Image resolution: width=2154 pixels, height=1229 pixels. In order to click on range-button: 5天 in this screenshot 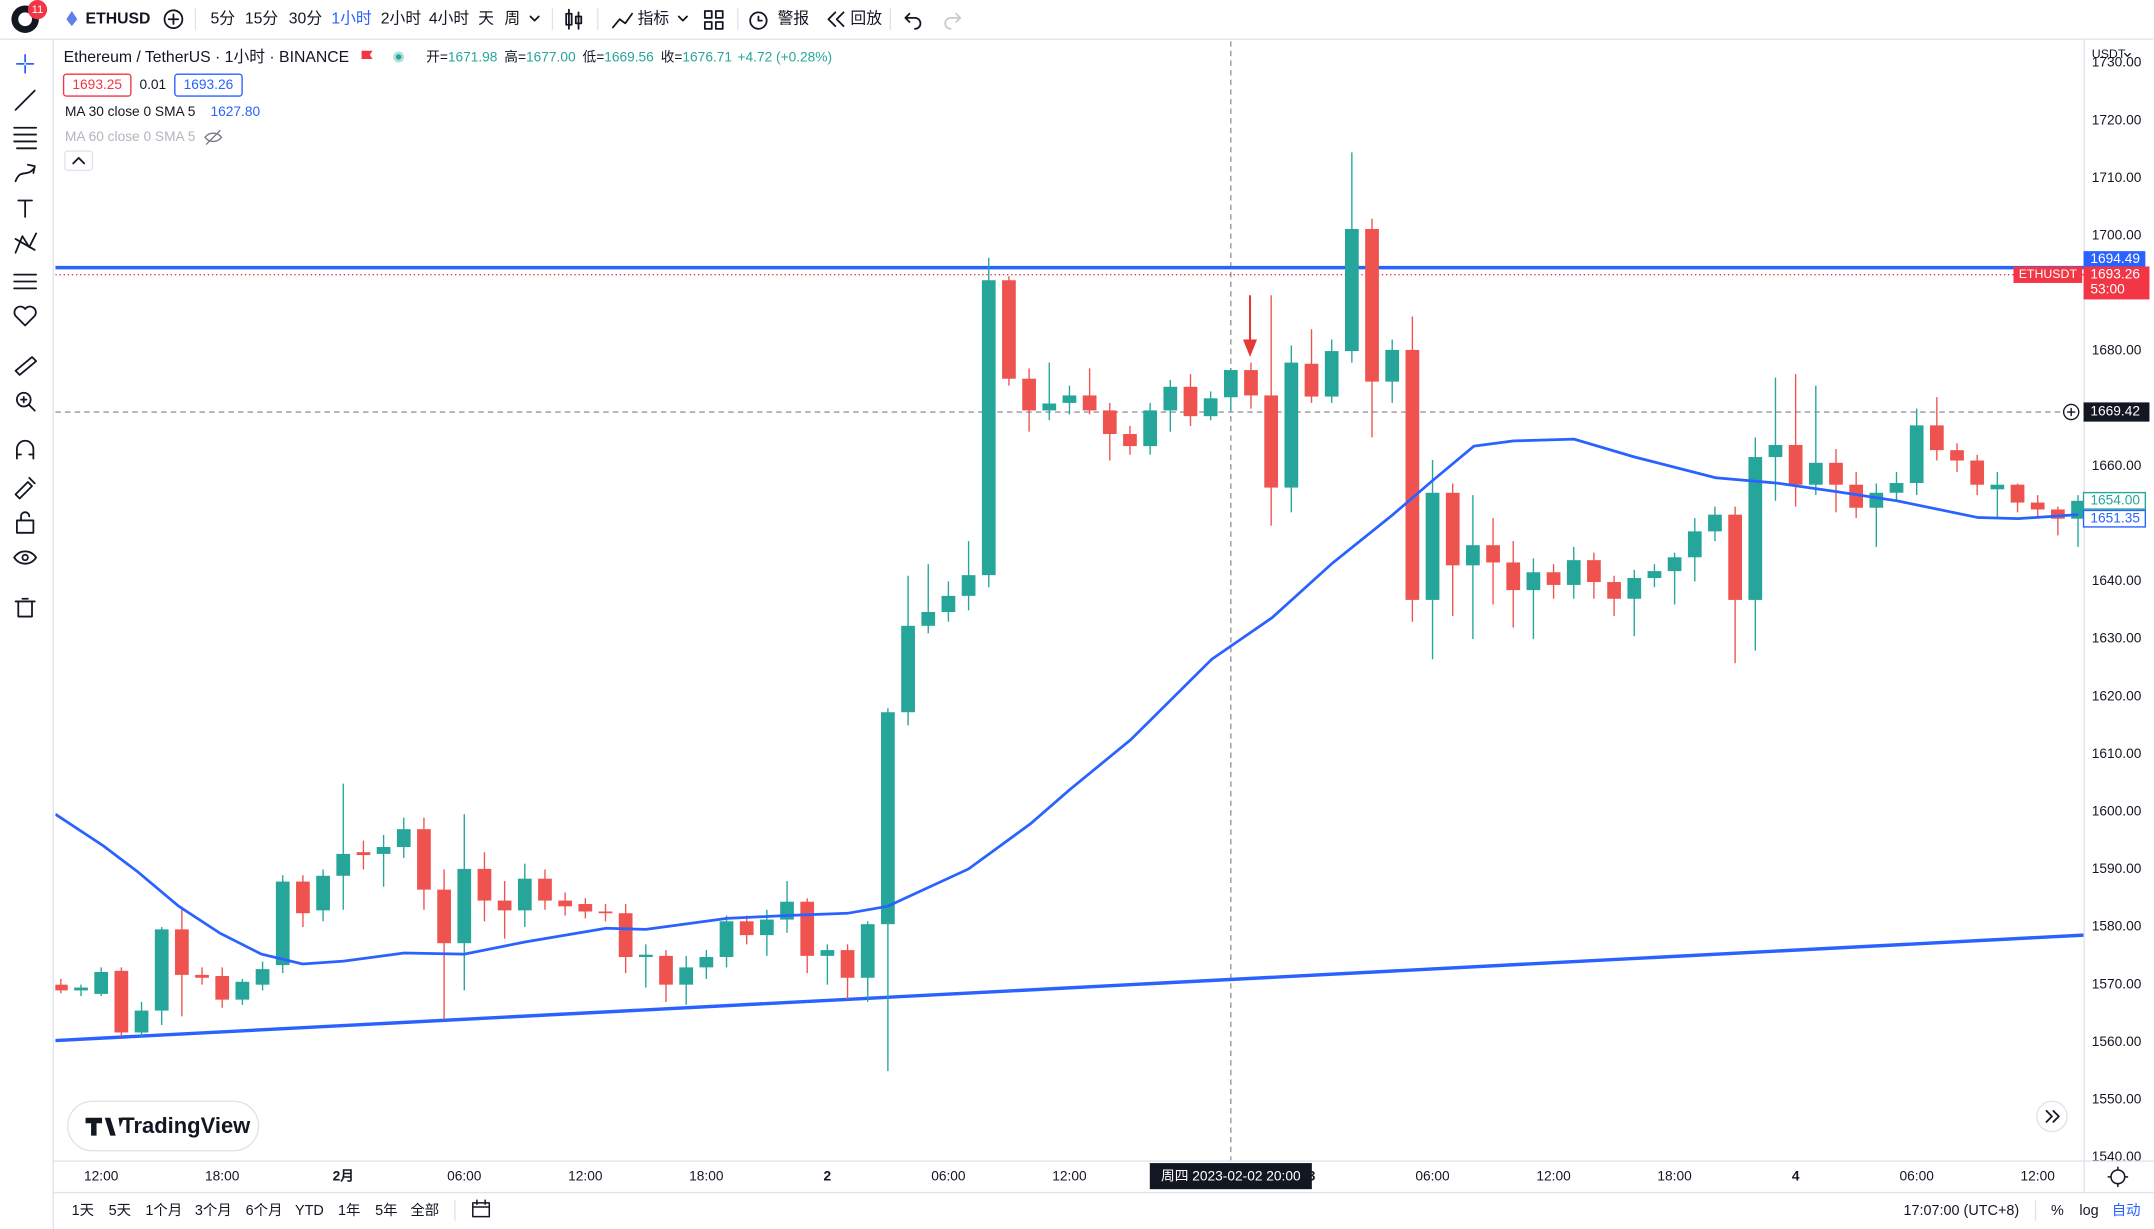, I will do `click(120, 1211)`.